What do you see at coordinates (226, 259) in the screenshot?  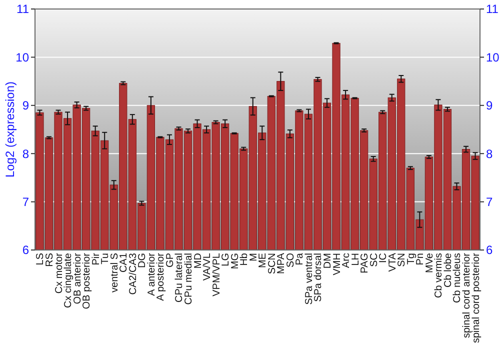 I see `x-tick-label: LG` at bounding box center [226, 259].